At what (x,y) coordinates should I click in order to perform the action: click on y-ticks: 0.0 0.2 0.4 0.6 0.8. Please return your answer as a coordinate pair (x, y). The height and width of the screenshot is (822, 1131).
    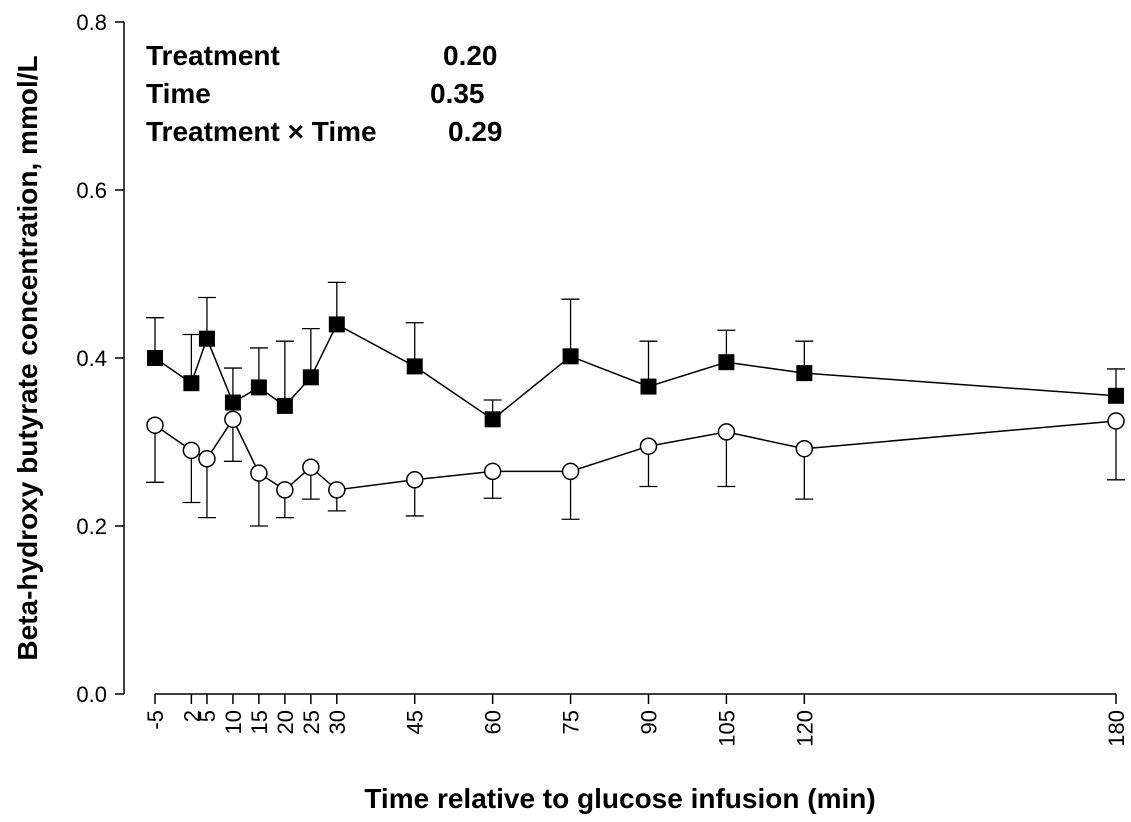
    Looking at the image, I should click on (100, 358).